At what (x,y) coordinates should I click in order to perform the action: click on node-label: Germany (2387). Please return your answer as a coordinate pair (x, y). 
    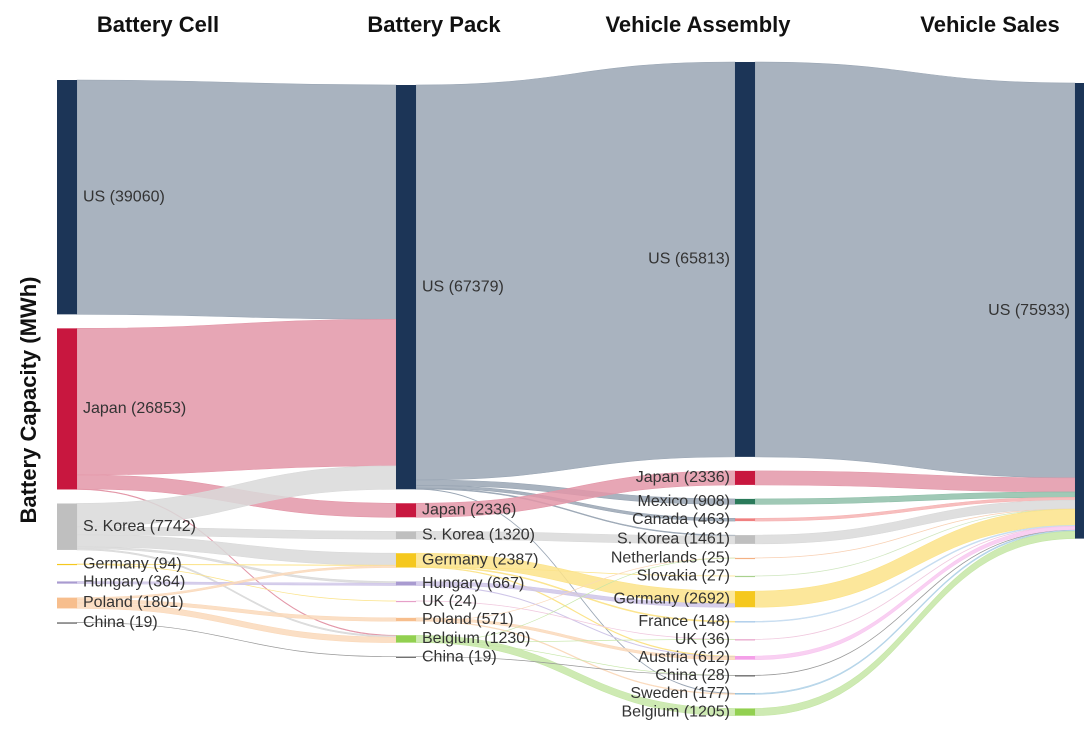
    Looking at the image, I should click on (480, 560).